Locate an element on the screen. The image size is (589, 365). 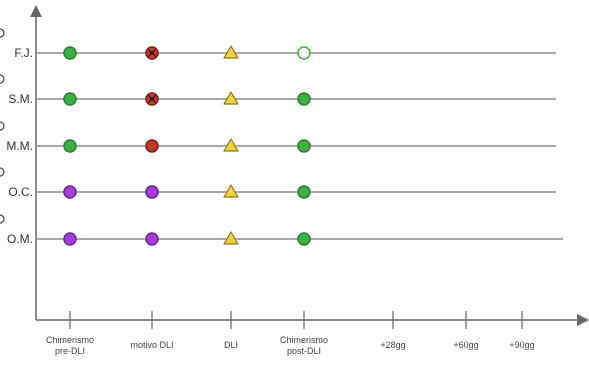
tick-label: +90gg is located at coordinates (521, 345).